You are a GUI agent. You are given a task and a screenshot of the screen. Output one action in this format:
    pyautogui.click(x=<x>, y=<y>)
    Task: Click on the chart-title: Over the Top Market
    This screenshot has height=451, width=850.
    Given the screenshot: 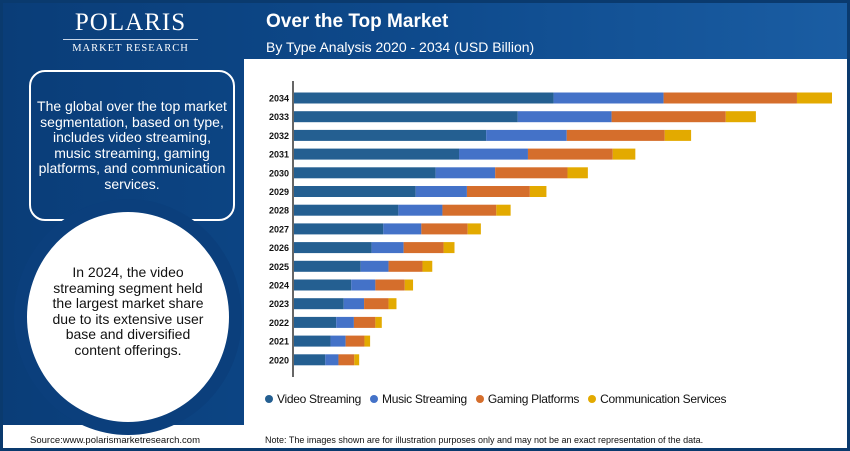 What is the action you would take?
    pyautogui.click(x=357, y=21)
    